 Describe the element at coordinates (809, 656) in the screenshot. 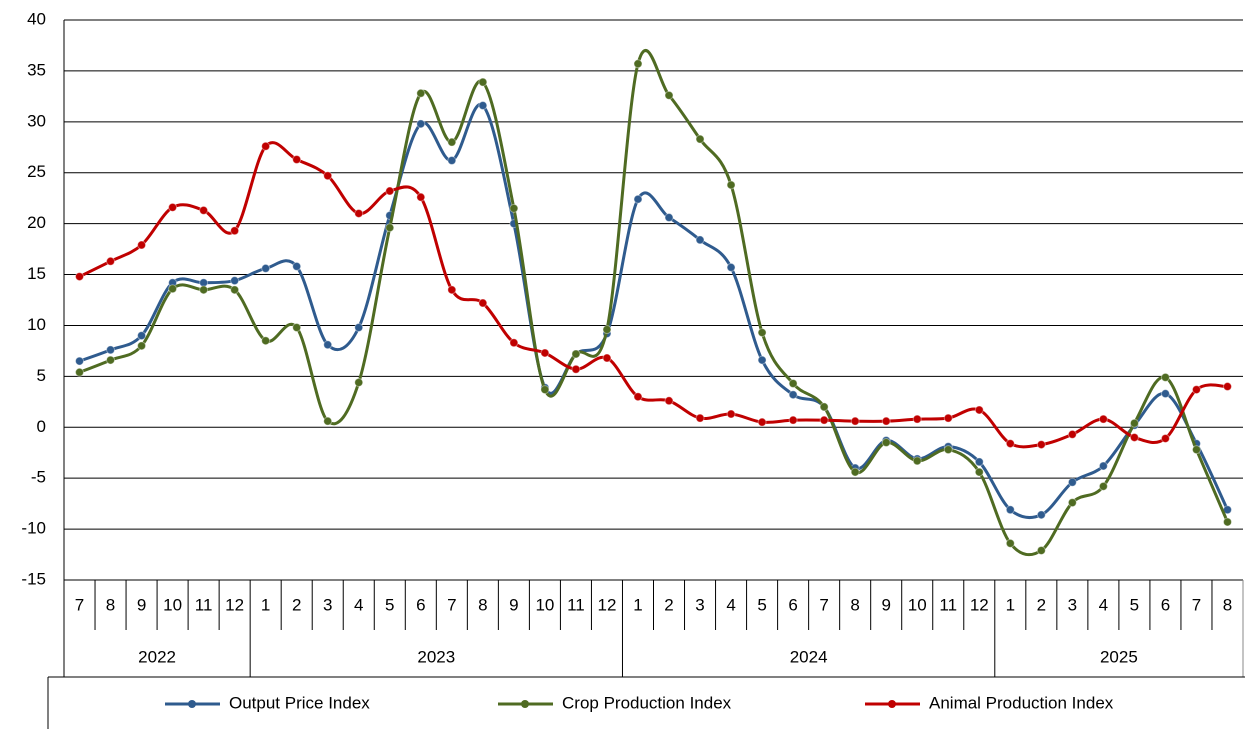

I see `year-label: 2024` at that location.